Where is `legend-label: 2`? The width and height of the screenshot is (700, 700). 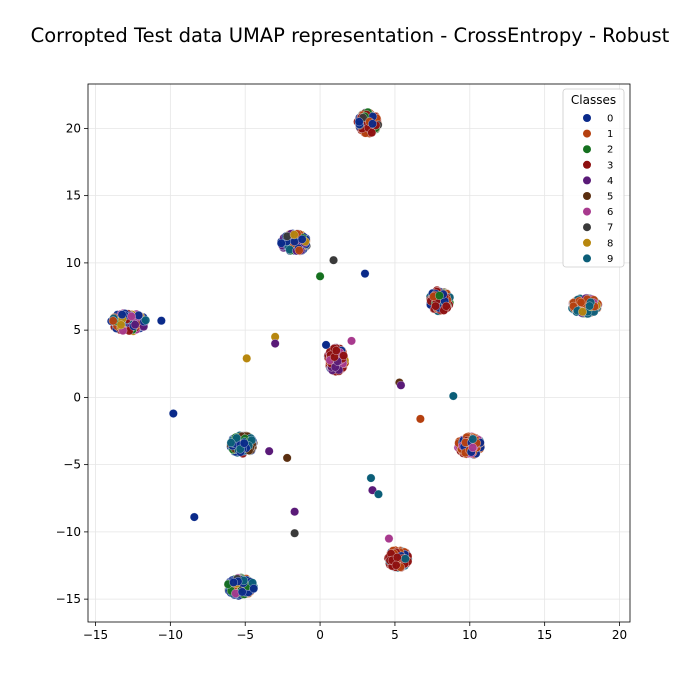 legend-label: 2 is located at coordinates (610, 150).